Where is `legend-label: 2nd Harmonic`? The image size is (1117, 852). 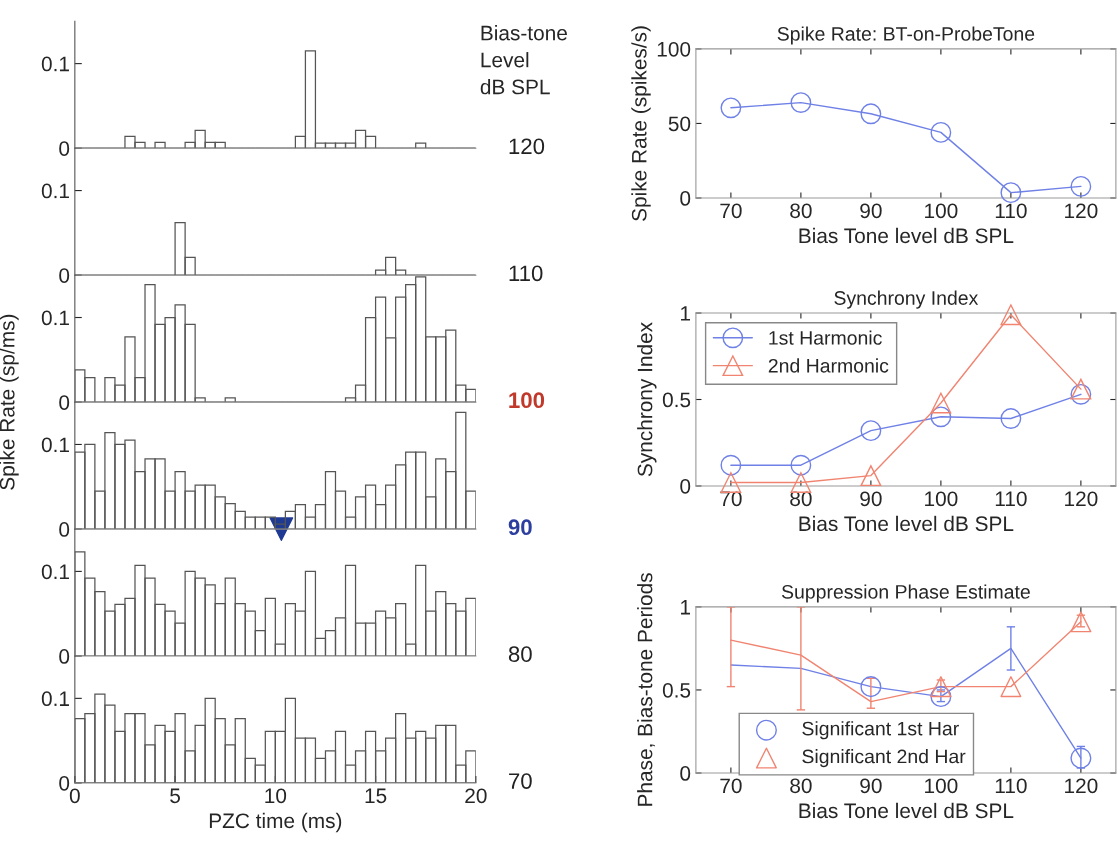 legend-label: 2nd Harmonic is located at coordinates (828, 365).